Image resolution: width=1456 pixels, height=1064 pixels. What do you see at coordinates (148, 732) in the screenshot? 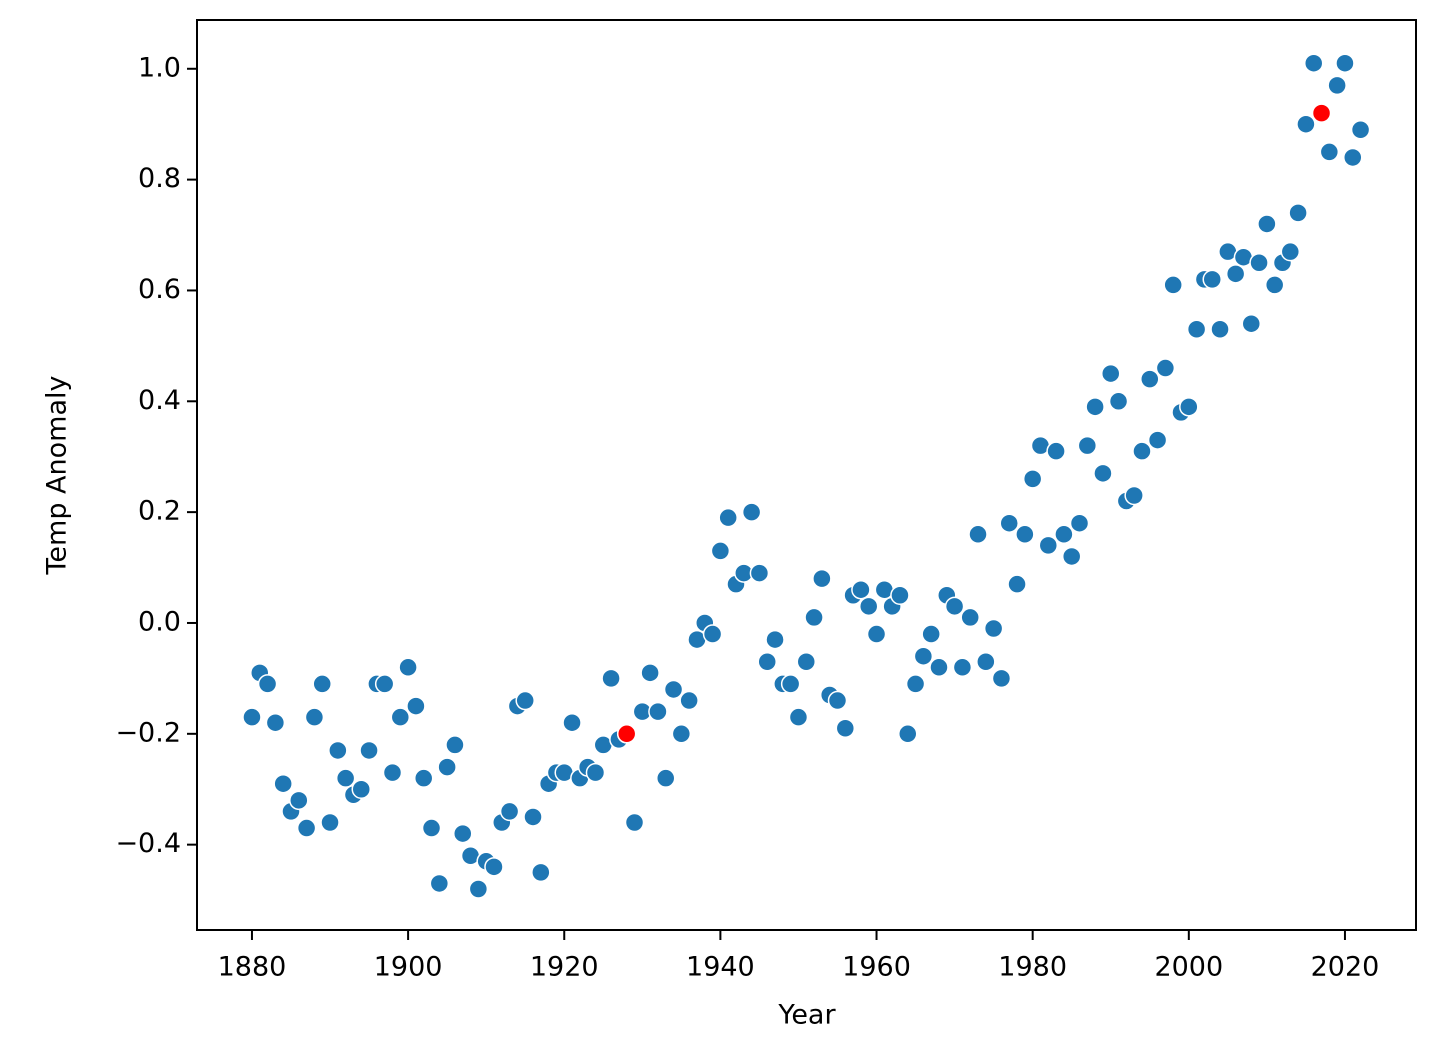
I see `y-tick-label: −0.2` at bounding box center [148, 732].